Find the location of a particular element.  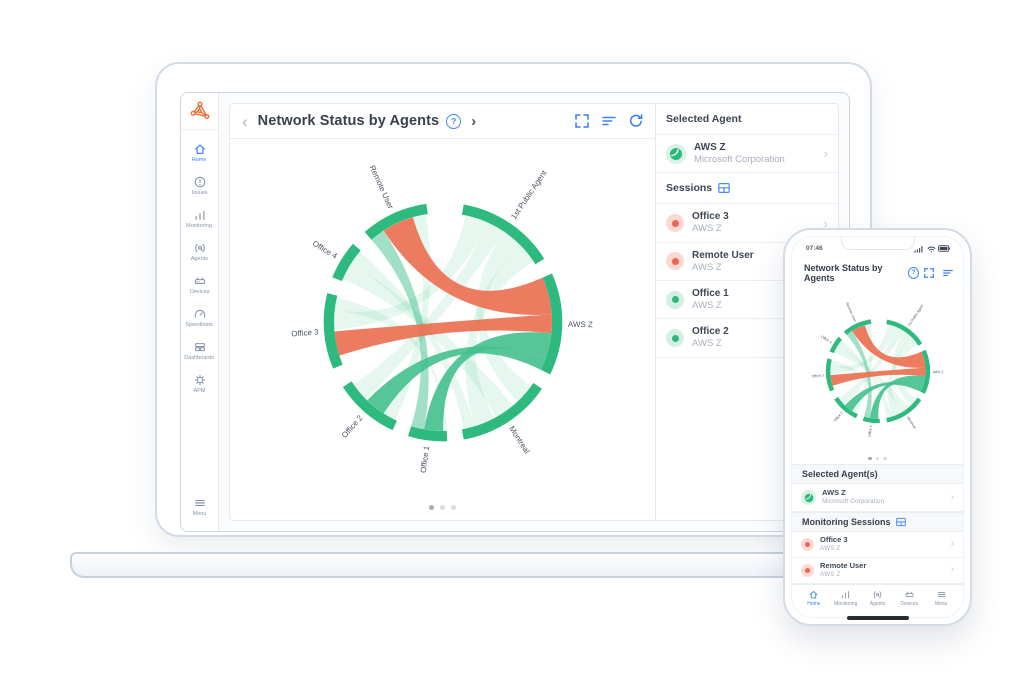

refresh-icon is located at coordinates (636, 121).